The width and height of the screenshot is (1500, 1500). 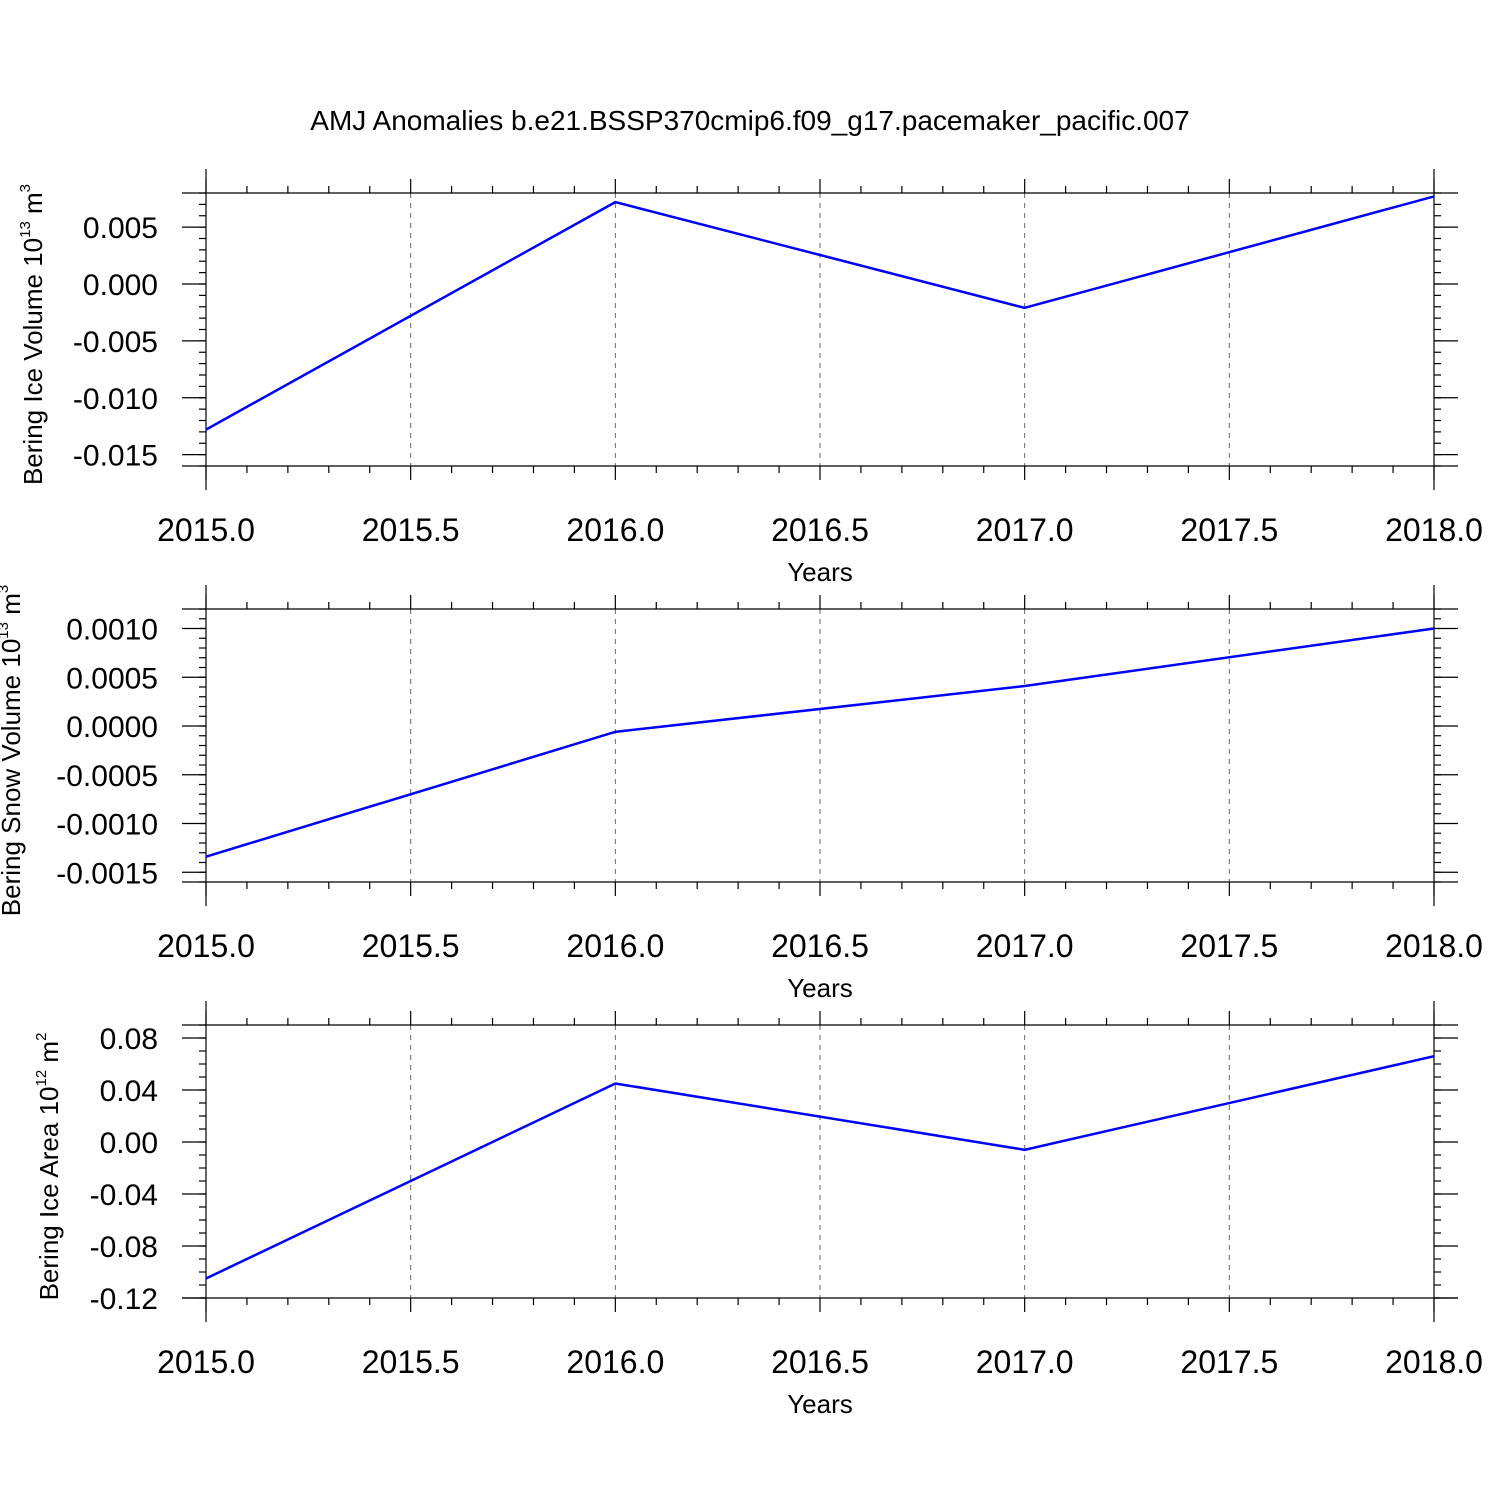 What do you see at coordinates (112, 727) in the screenshot?
I see `y-tick-label: 0.0000` at bounding box center [112, 727].